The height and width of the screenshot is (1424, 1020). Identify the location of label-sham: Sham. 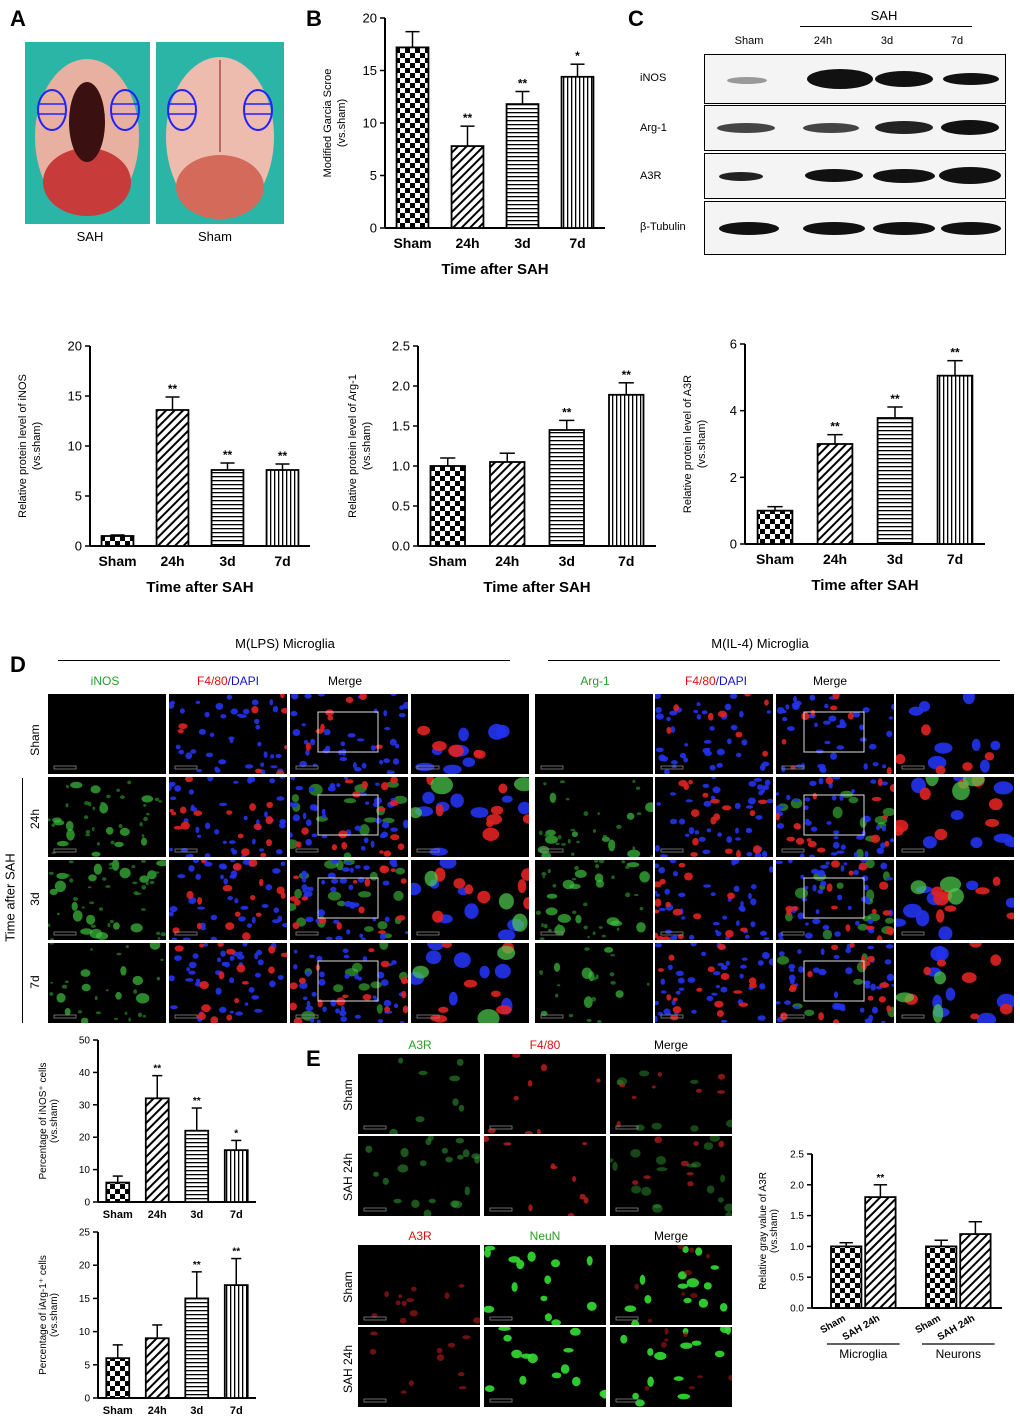
(215, 236).